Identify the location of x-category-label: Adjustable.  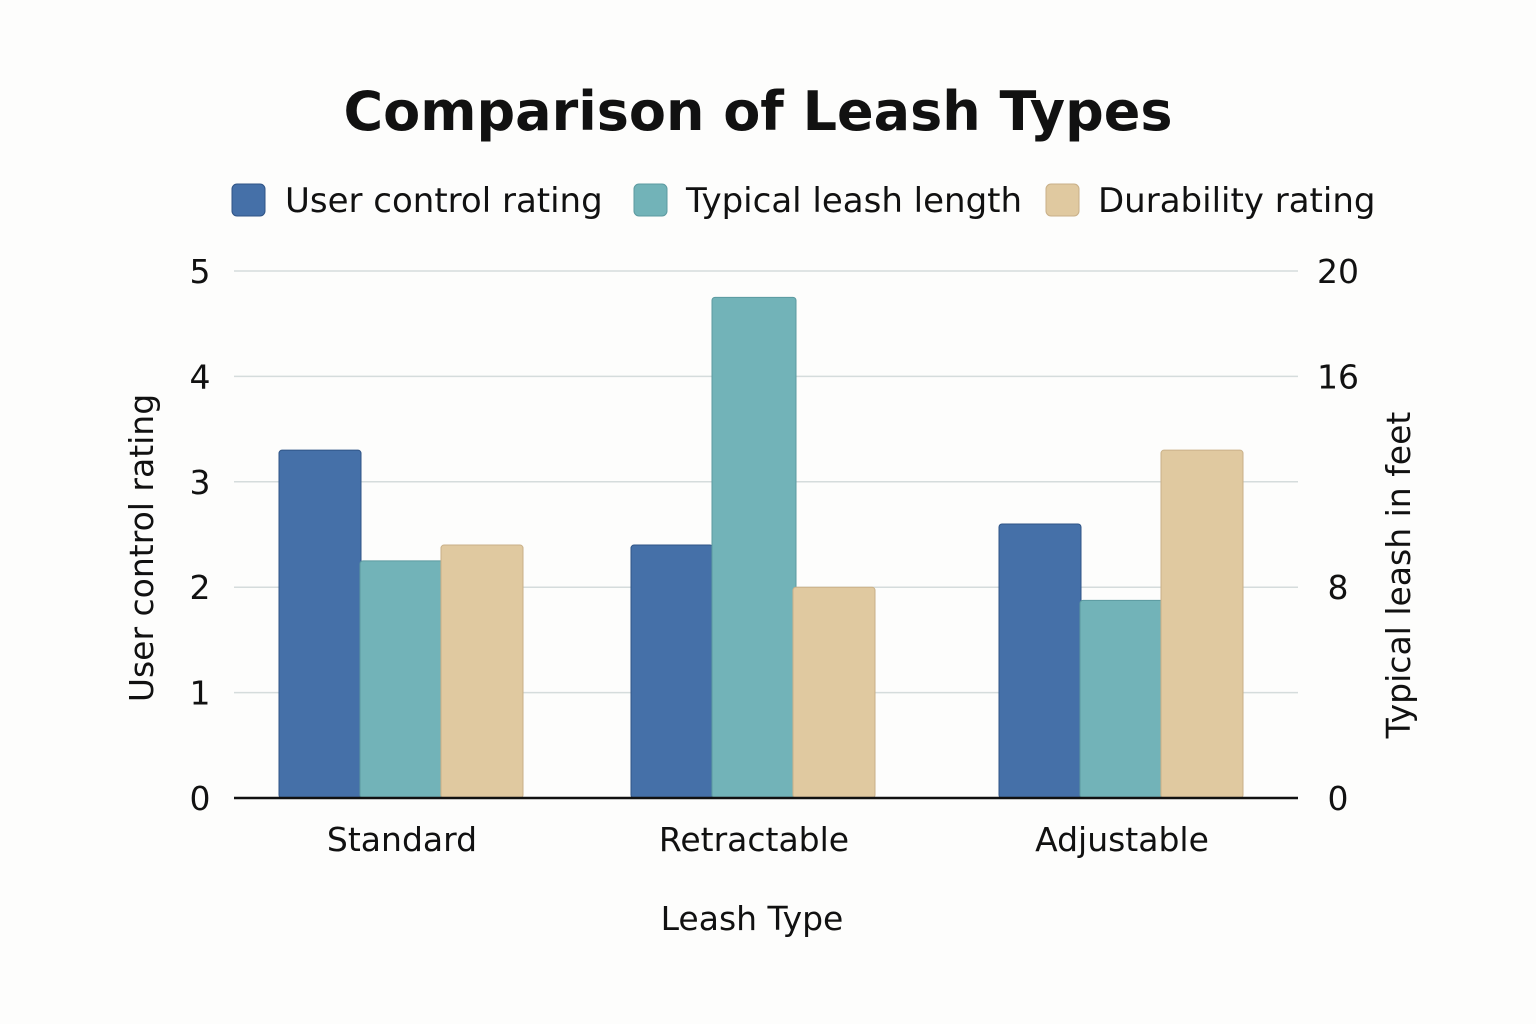
(1122, 839).